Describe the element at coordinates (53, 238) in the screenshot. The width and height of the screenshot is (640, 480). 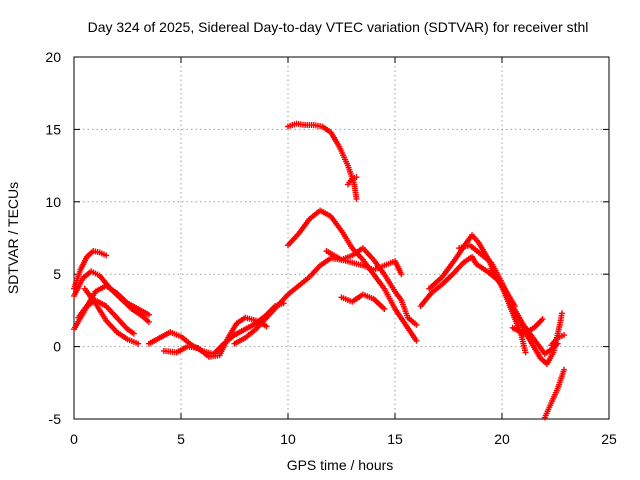
I see `y-axis-tick-labels: -5 0 5 10 15 20` at that location.